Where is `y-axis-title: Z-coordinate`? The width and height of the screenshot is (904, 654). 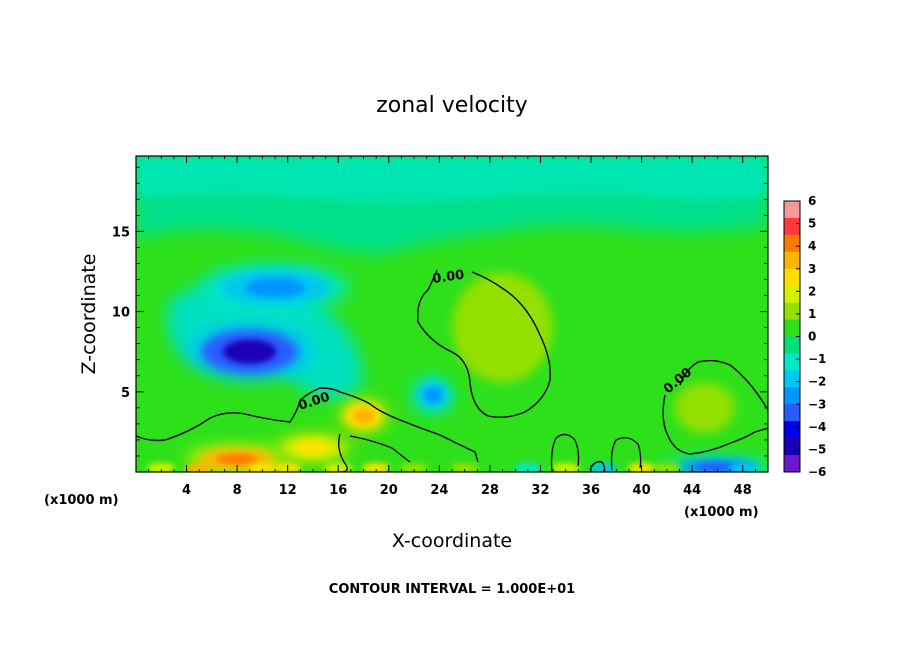
y-axis-title: Z-coordinate is located at coordinates (89, 314).